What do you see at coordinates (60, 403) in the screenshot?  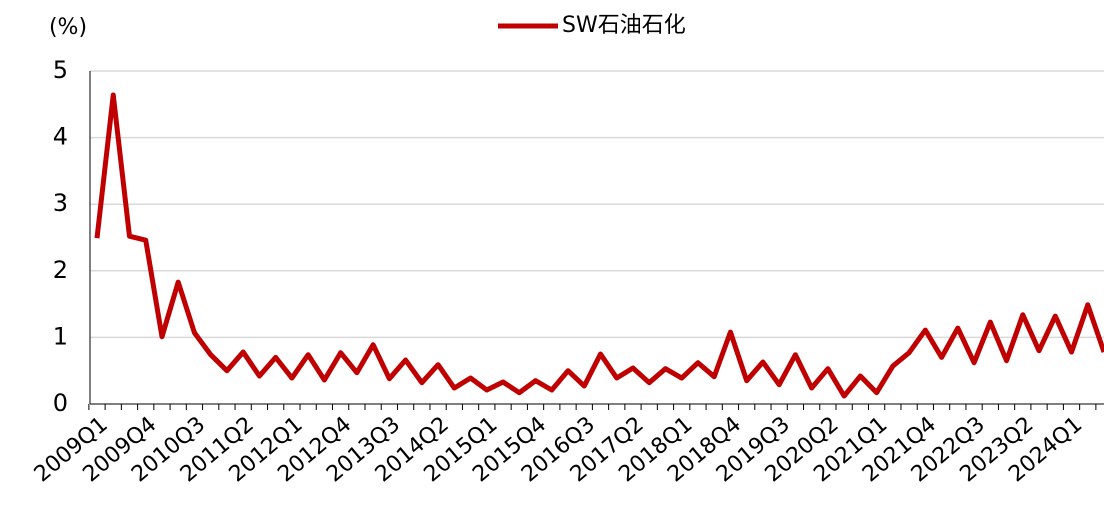 I see `y-tick-label: 0` at bounding box center [60, 403].